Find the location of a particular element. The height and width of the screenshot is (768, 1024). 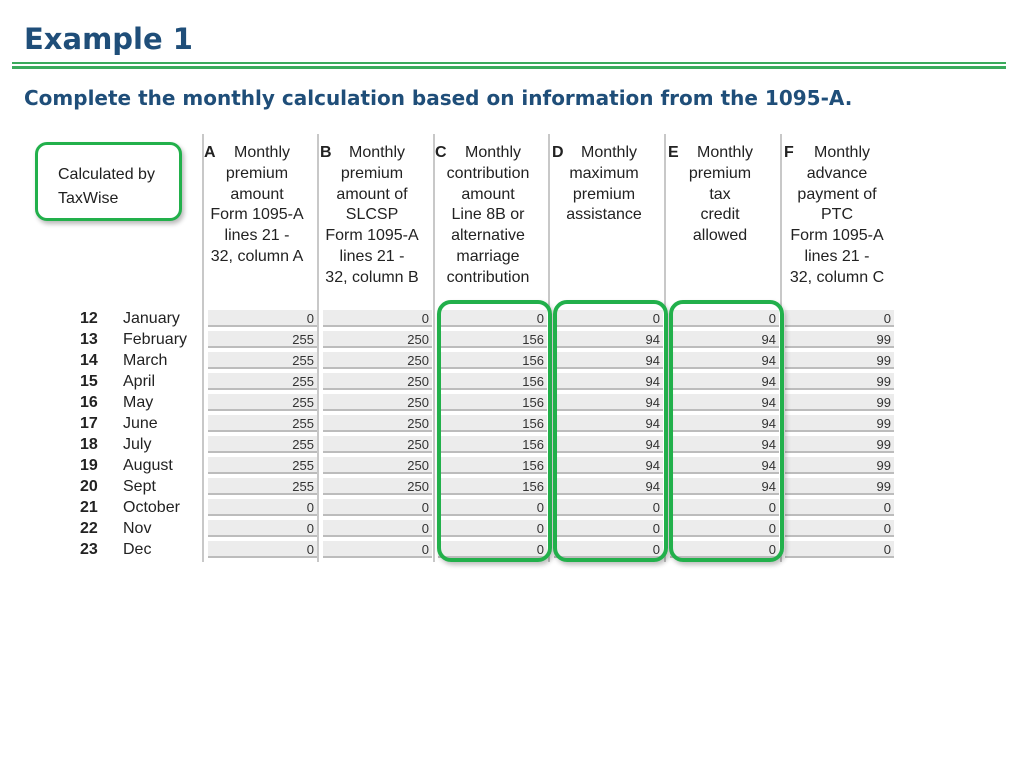

slide-title: Example 1 is located at coordinates (108, 39).